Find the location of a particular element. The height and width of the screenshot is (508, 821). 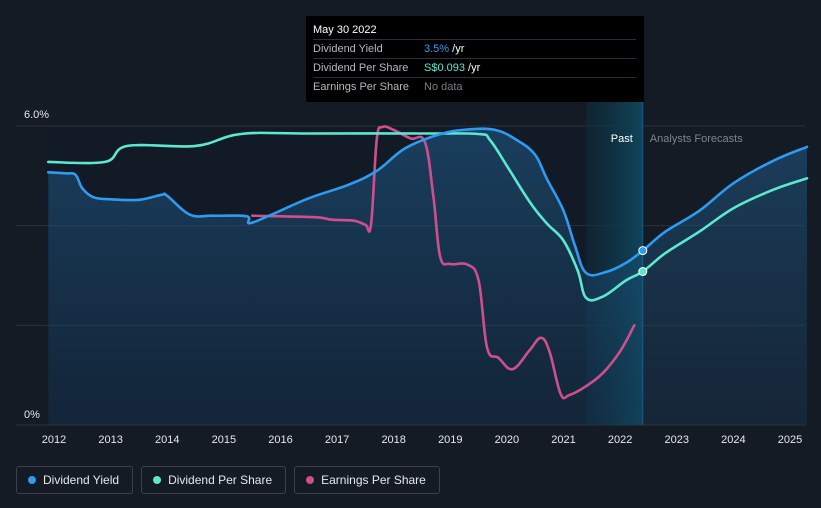

x-tick-label: 2024 is located at coordinates (733, 440).